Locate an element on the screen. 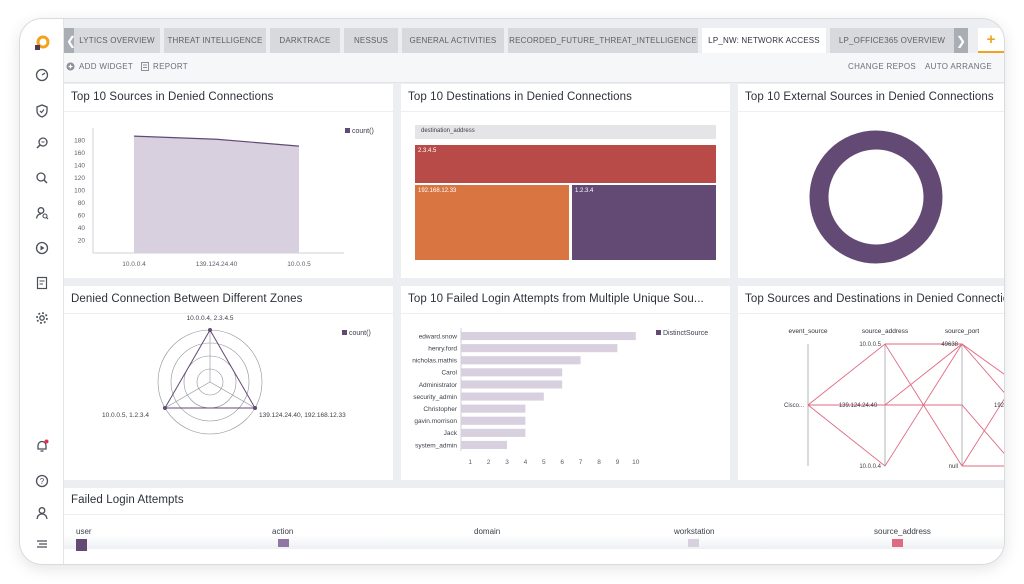 The width and height of the screenshot is (1024, 584). treemap-cell: 2.3.4.5 is located at coordinates (565, 164).